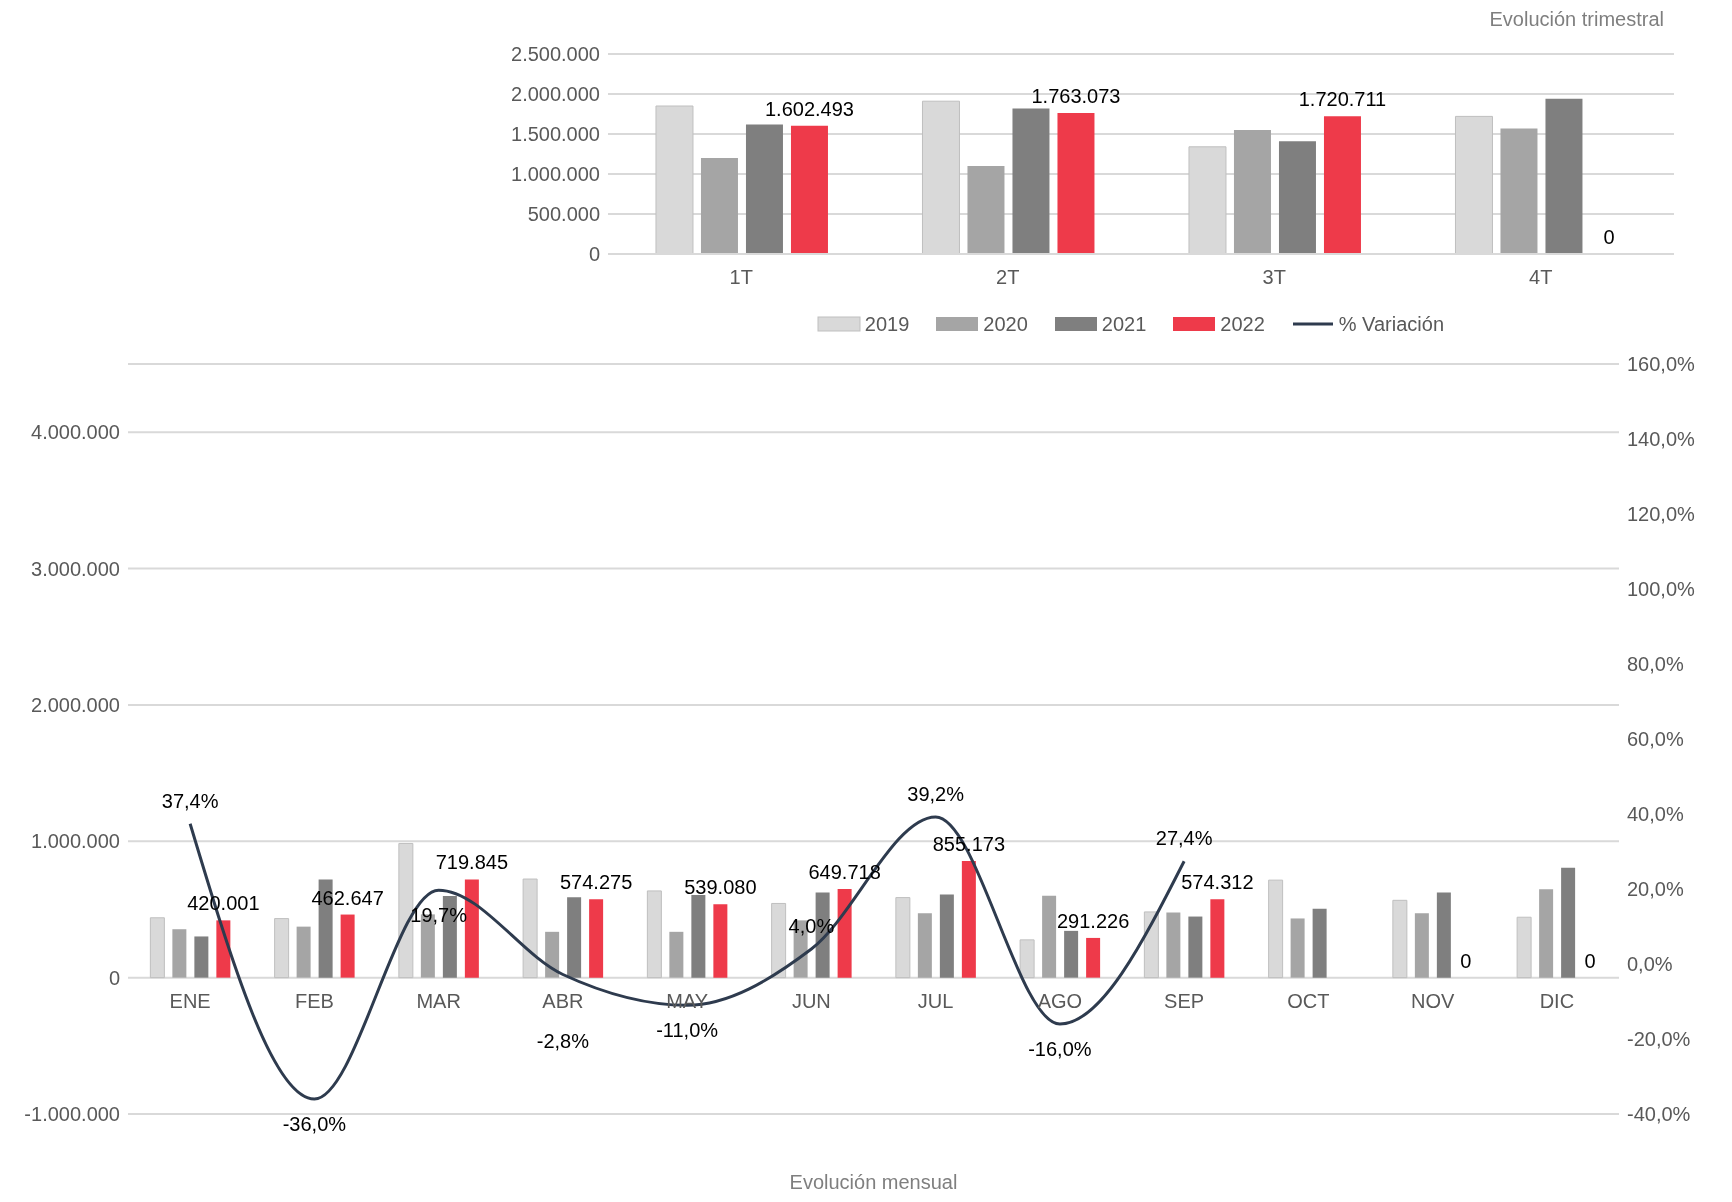 The height and width of the screenshot is (1202, 1732). What do you see at coordinates (1432, 1000) in the screenshot?
I see `x-tick-label: NOV` at bounding box center [1432, 1000].